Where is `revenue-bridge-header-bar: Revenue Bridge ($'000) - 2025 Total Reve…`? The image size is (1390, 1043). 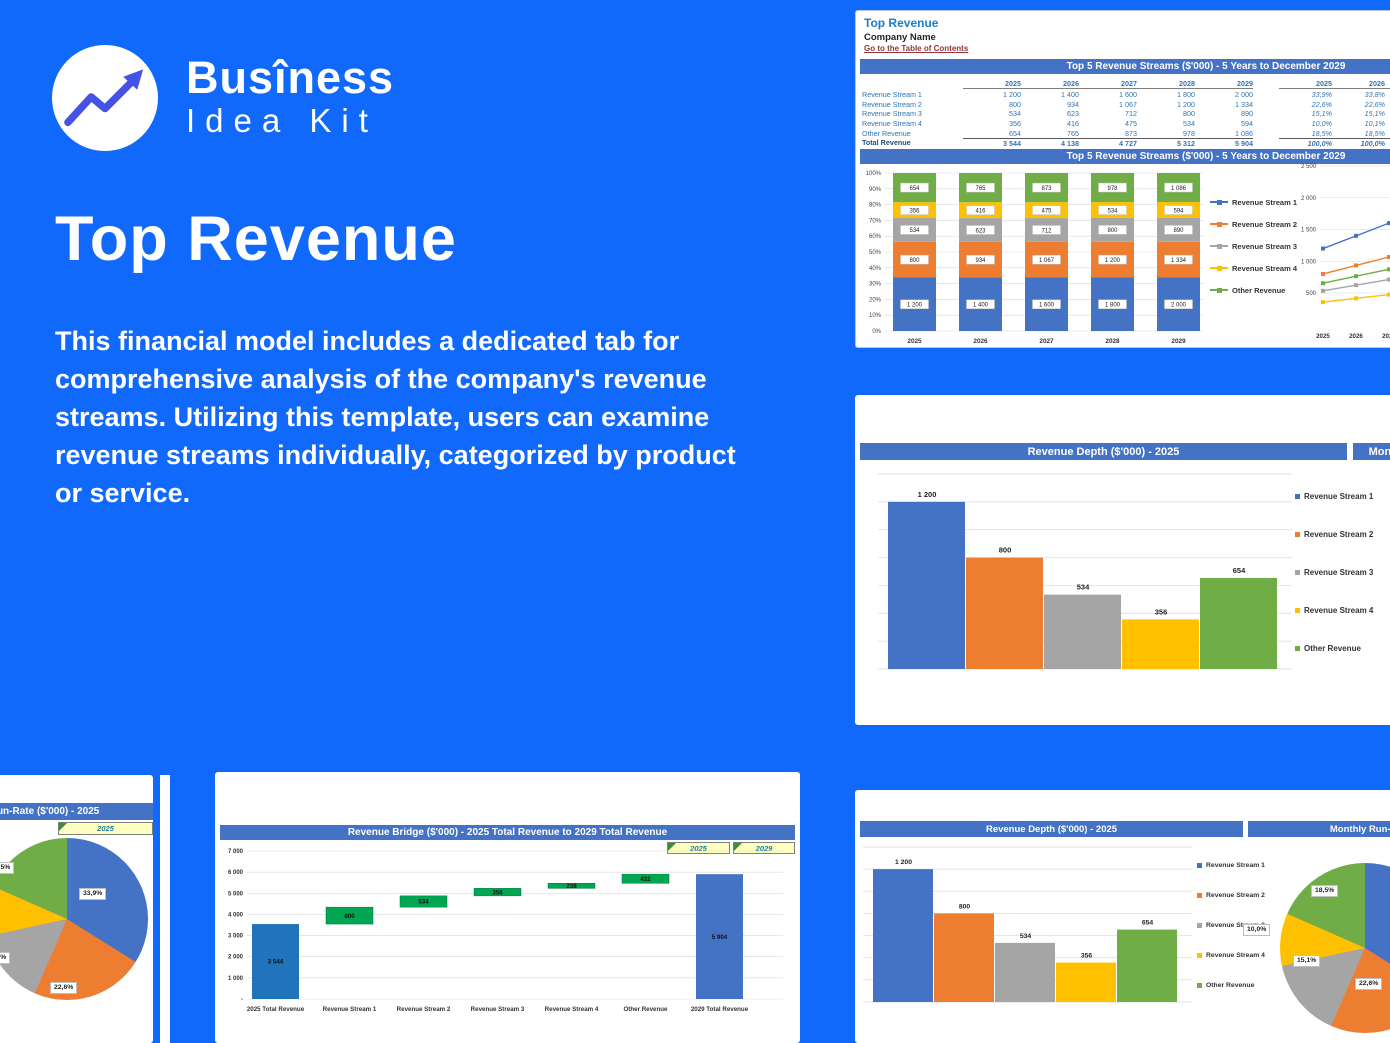 revenue-bridge-header-bar: Revenue Bridge ($'000) - 2025 Total Reve… is located at coordinates (507, 832).